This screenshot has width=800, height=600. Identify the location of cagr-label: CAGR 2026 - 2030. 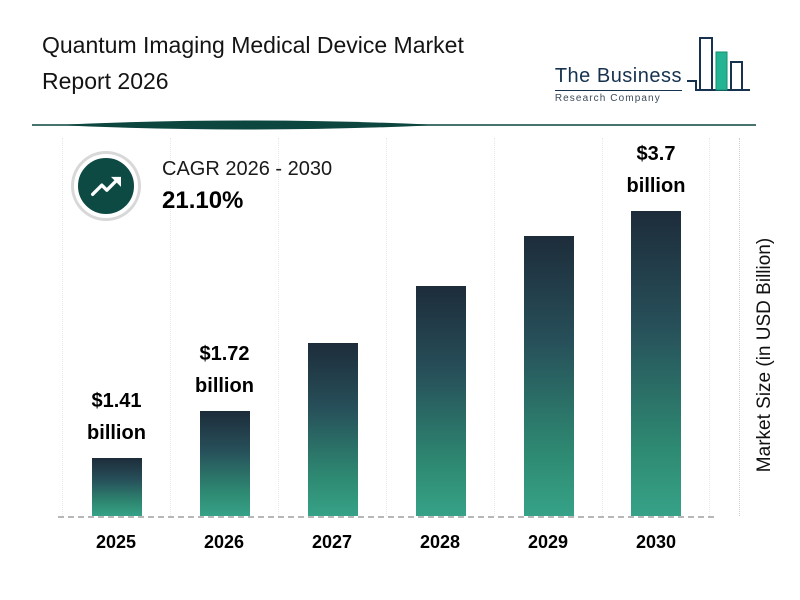
(247, 168).